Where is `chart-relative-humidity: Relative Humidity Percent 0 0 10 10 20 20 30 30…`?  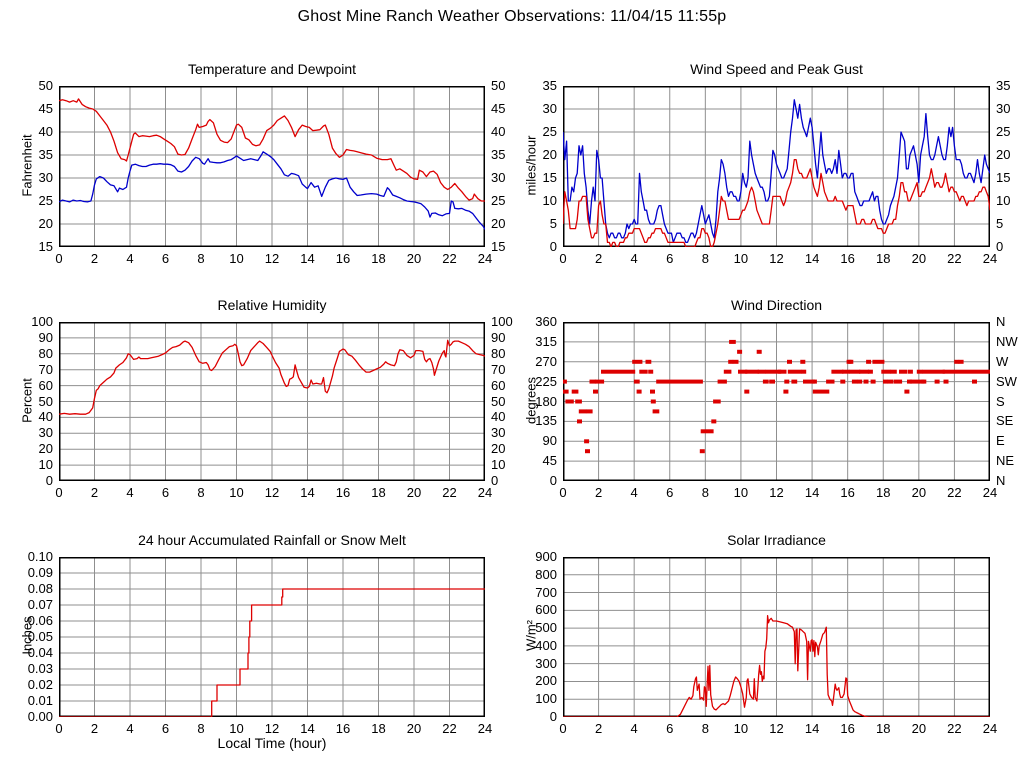
chart-relative-humidity: Relative Humidity Percent 0 0 10 10 20 20 30 30… is located at coordinates (266, 398).